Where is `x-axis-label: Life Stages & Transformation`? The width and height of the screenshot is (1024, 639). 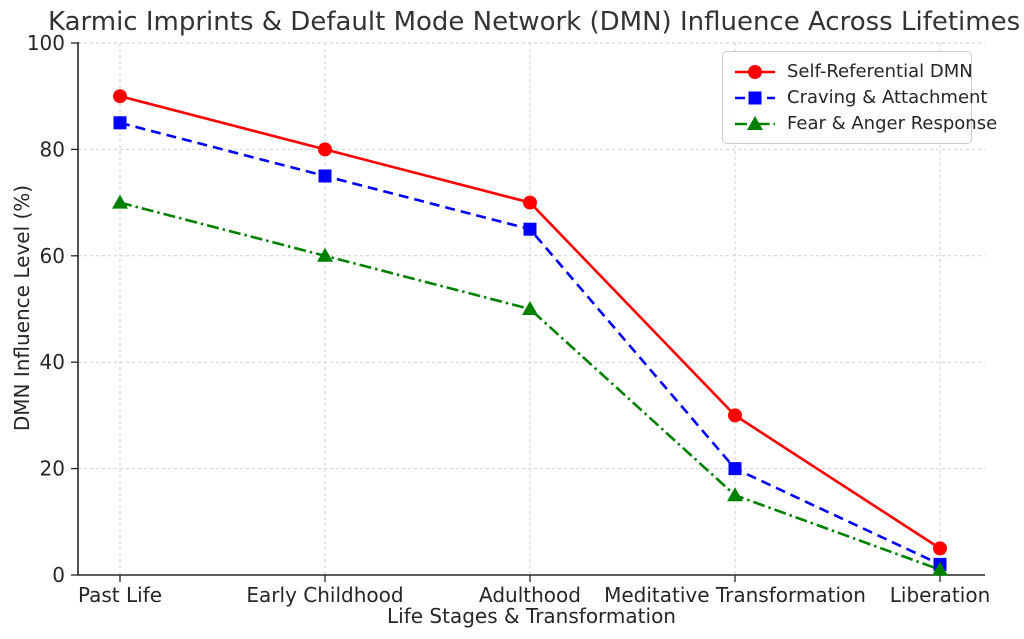
x-axis-label: Life Stages & Transformation is located at coordinates (531, 616).